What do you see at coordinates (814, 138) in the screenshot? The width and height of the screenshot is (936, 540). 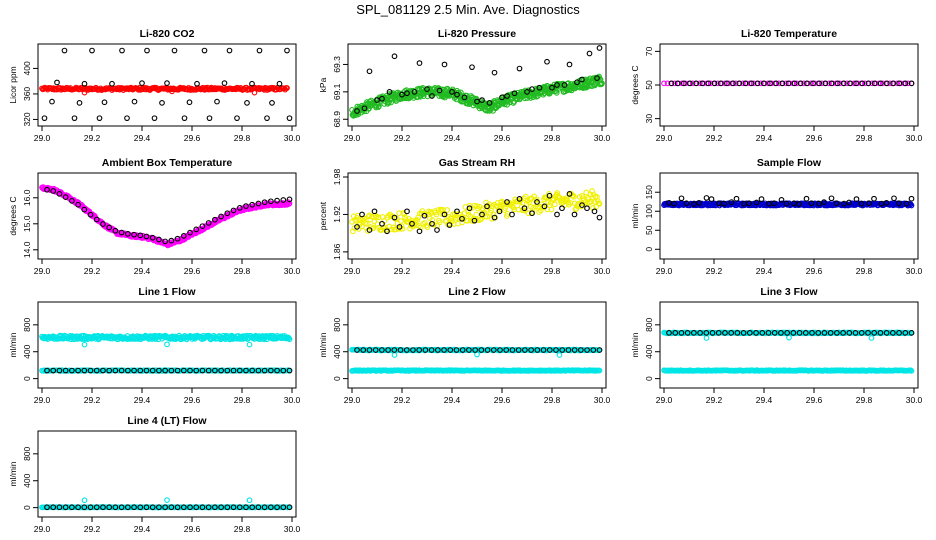 I see `x-tick-label: 29.6` at bounding box center [814, 138].